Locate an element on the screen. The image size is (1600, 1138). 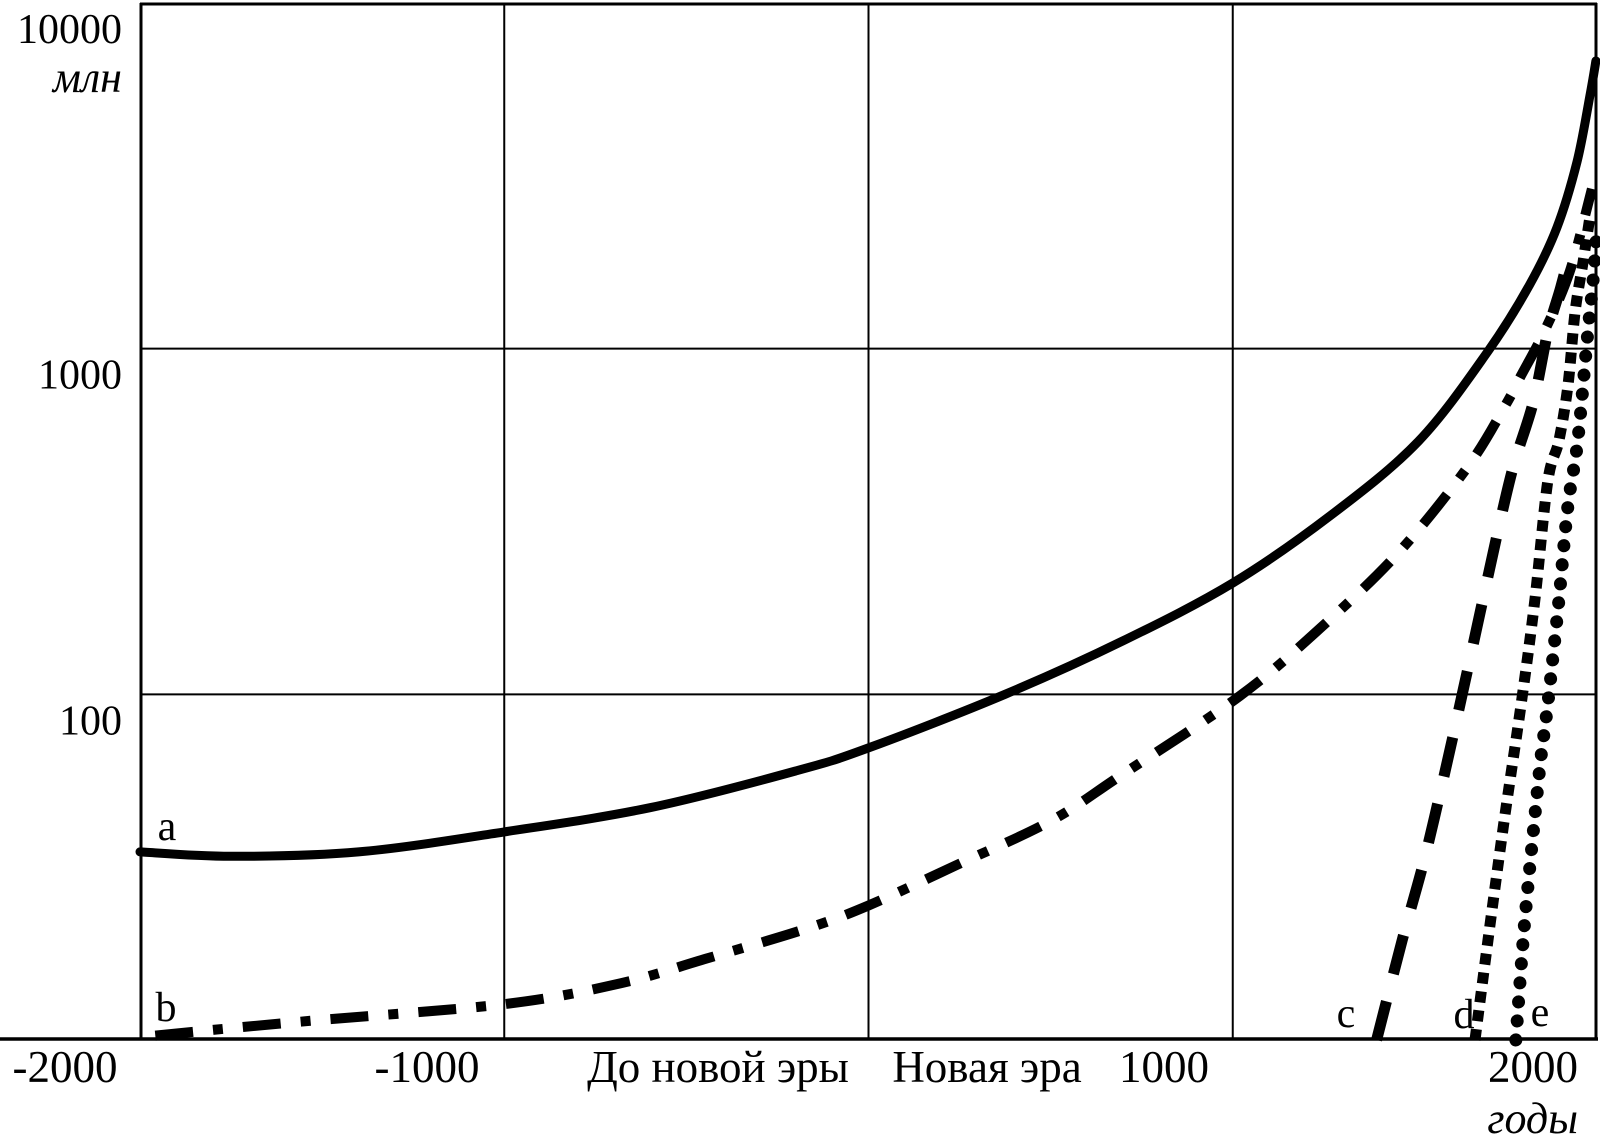
curve-c is located at coordinates (1473, 646).